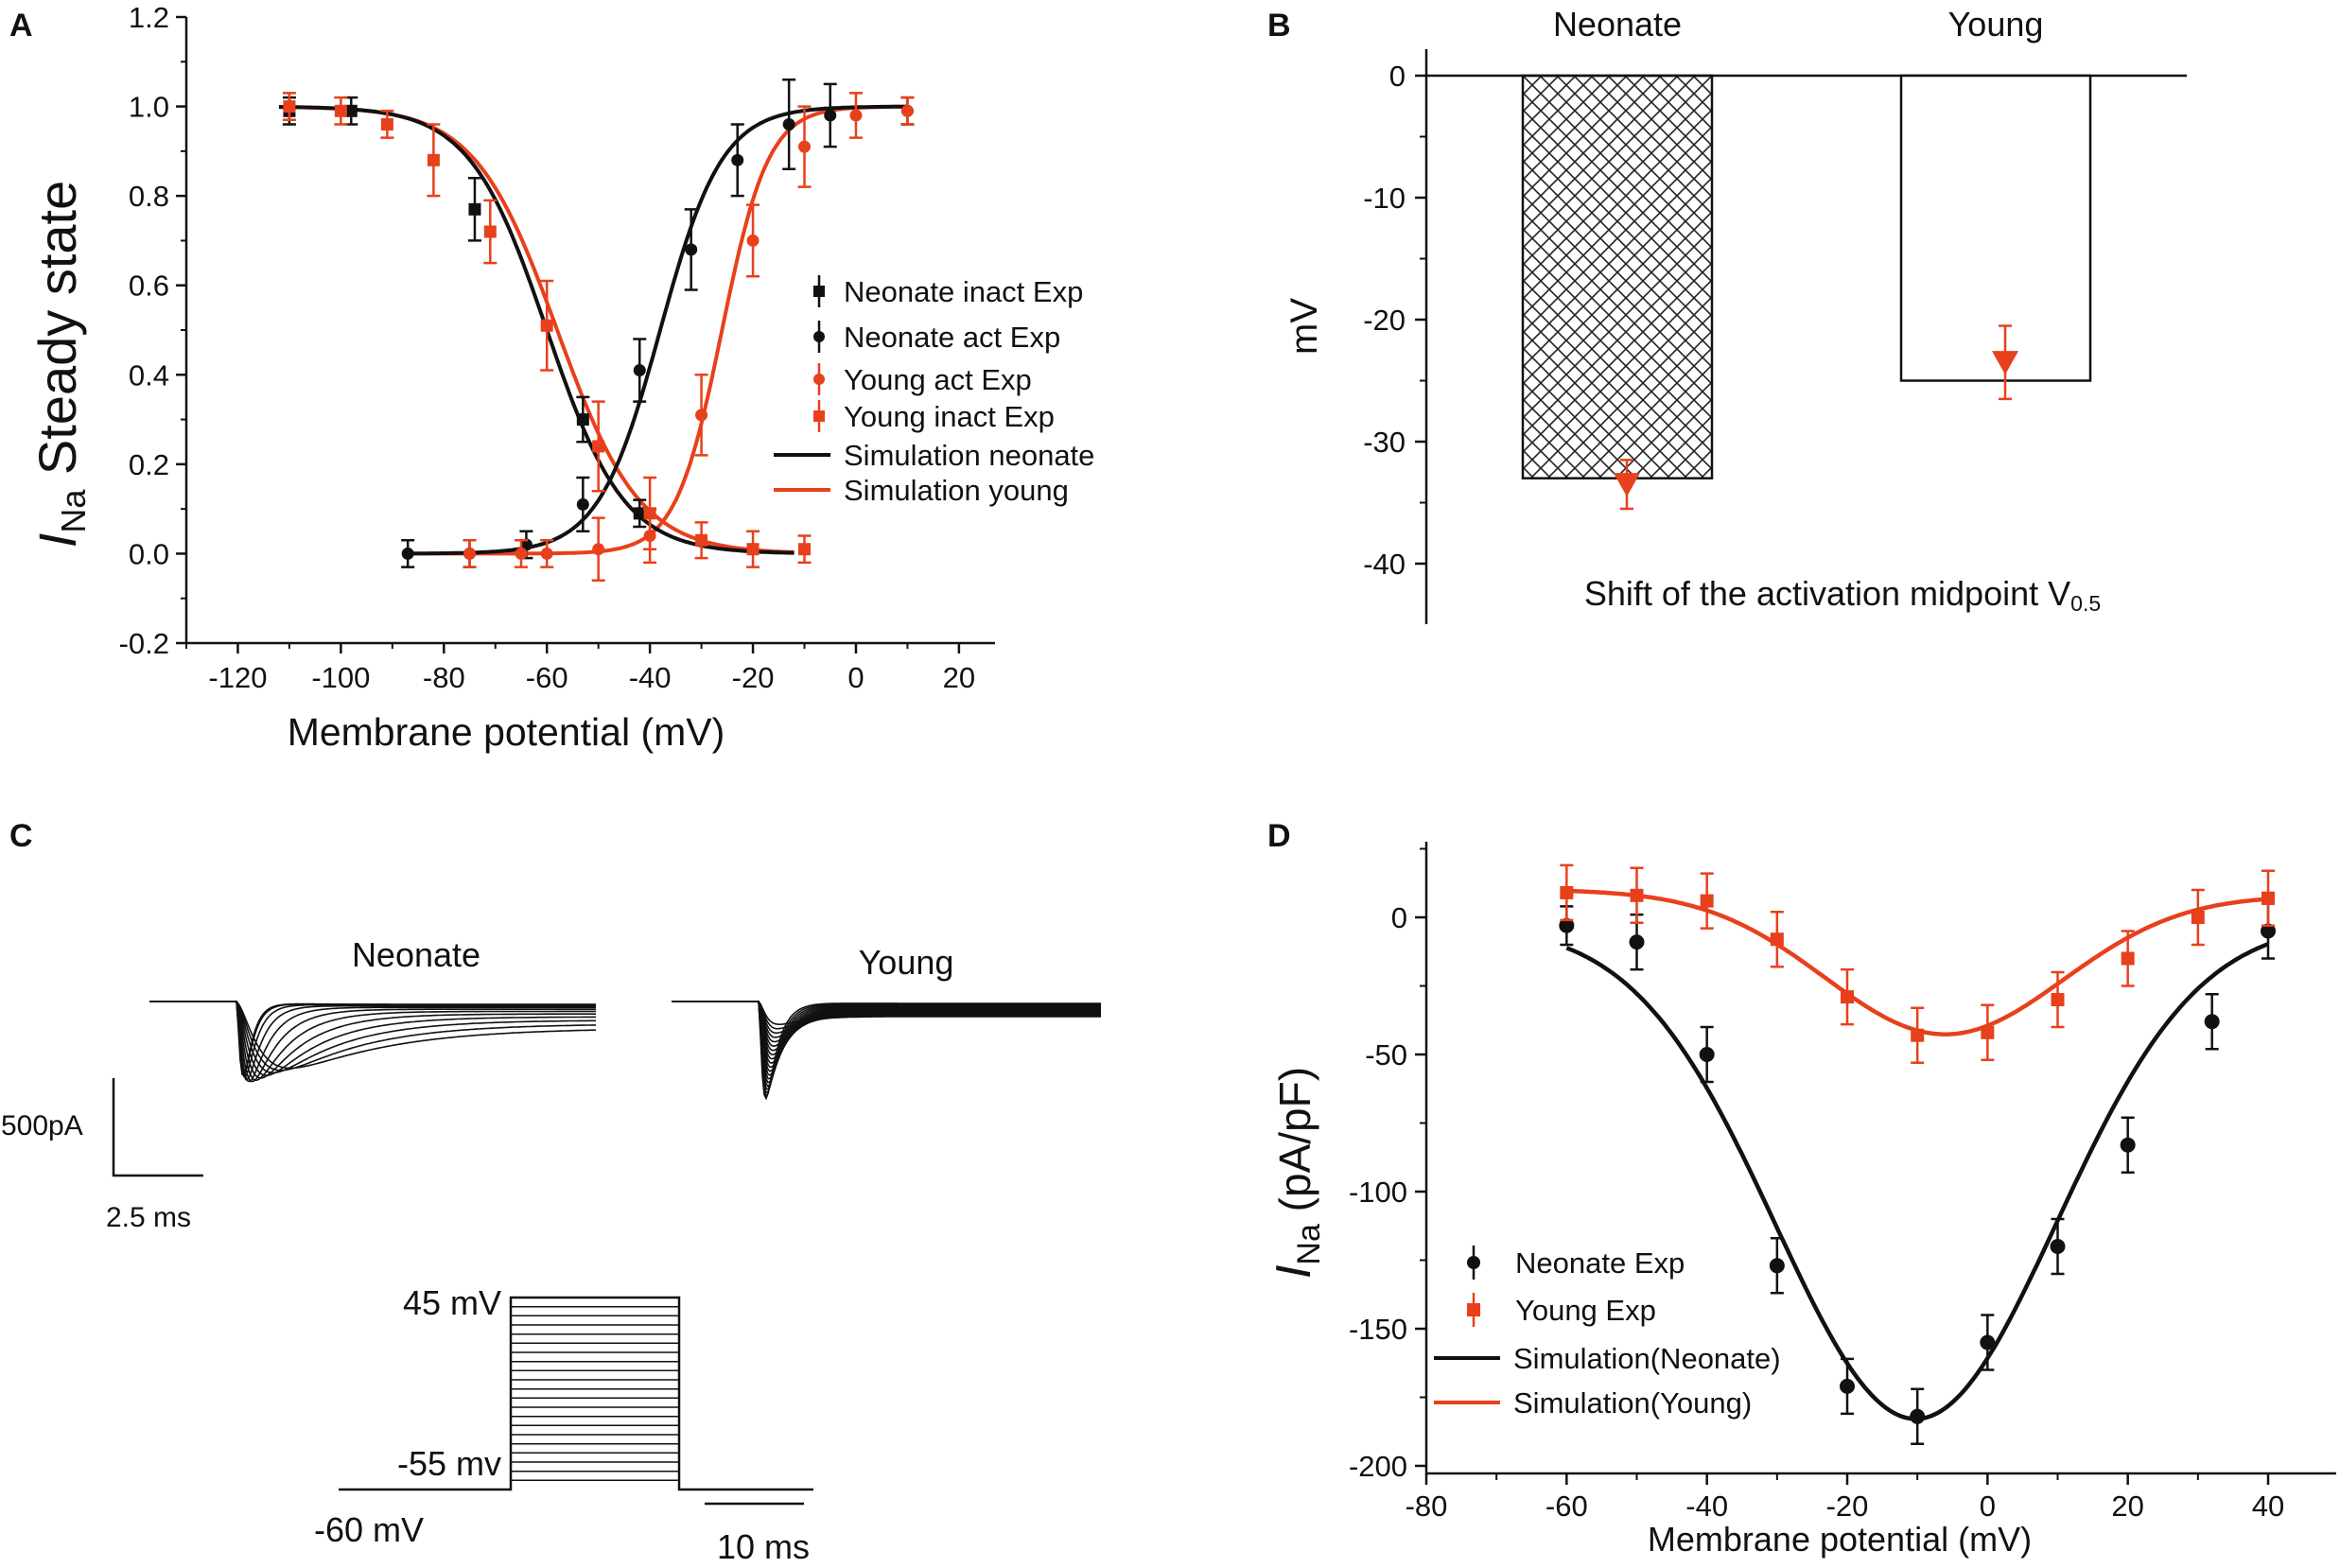 The image size is (2340, 1568). I want to click on panel-label-b: B, so click(1279, 26).